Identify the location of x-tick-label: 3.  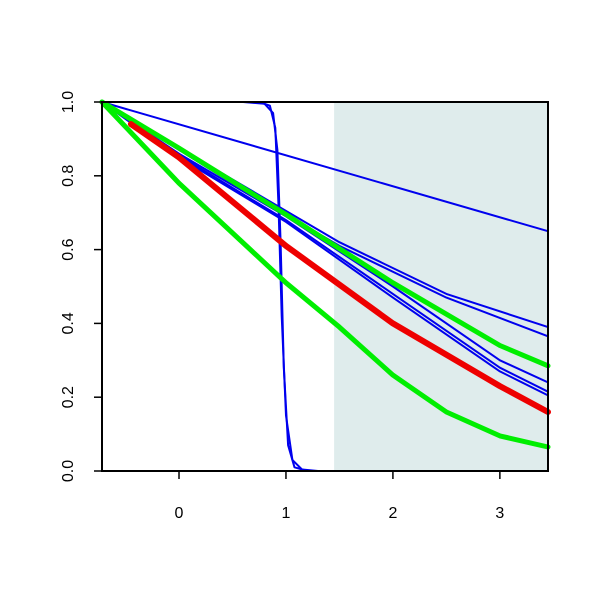
(499, 513).